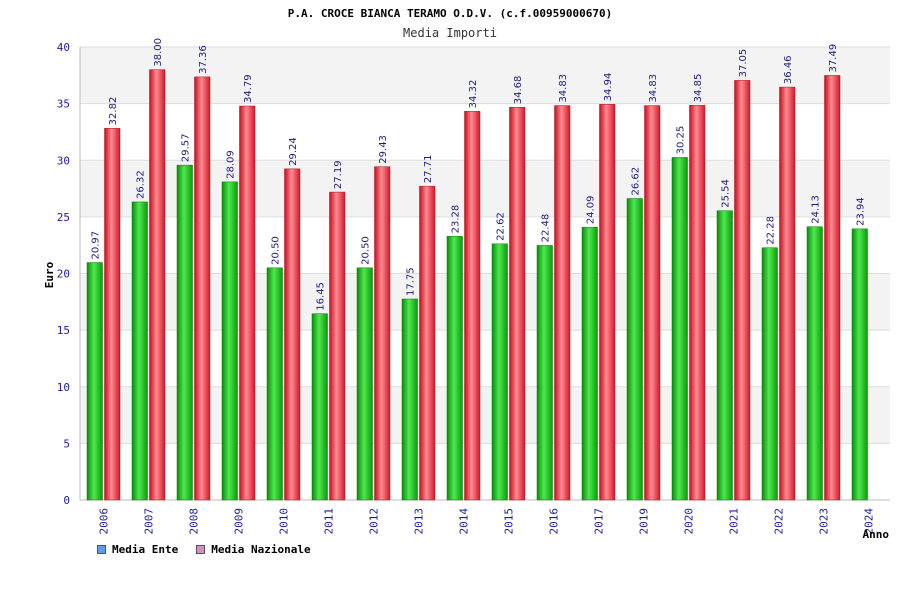 The width and height of the screenshot is (900, 600). What do you see at coordinates (49, 274) in the screenshot?
I see `y-axis-label: Euro` at bounding box center [49, 274].